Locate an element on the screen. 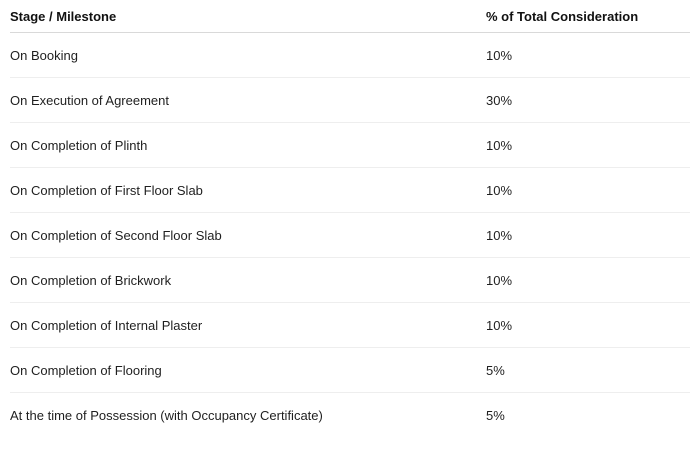 This screenshot has width=690, height=454. stage-cell: On Execution of Agreement is located at coordinates (248, 100).